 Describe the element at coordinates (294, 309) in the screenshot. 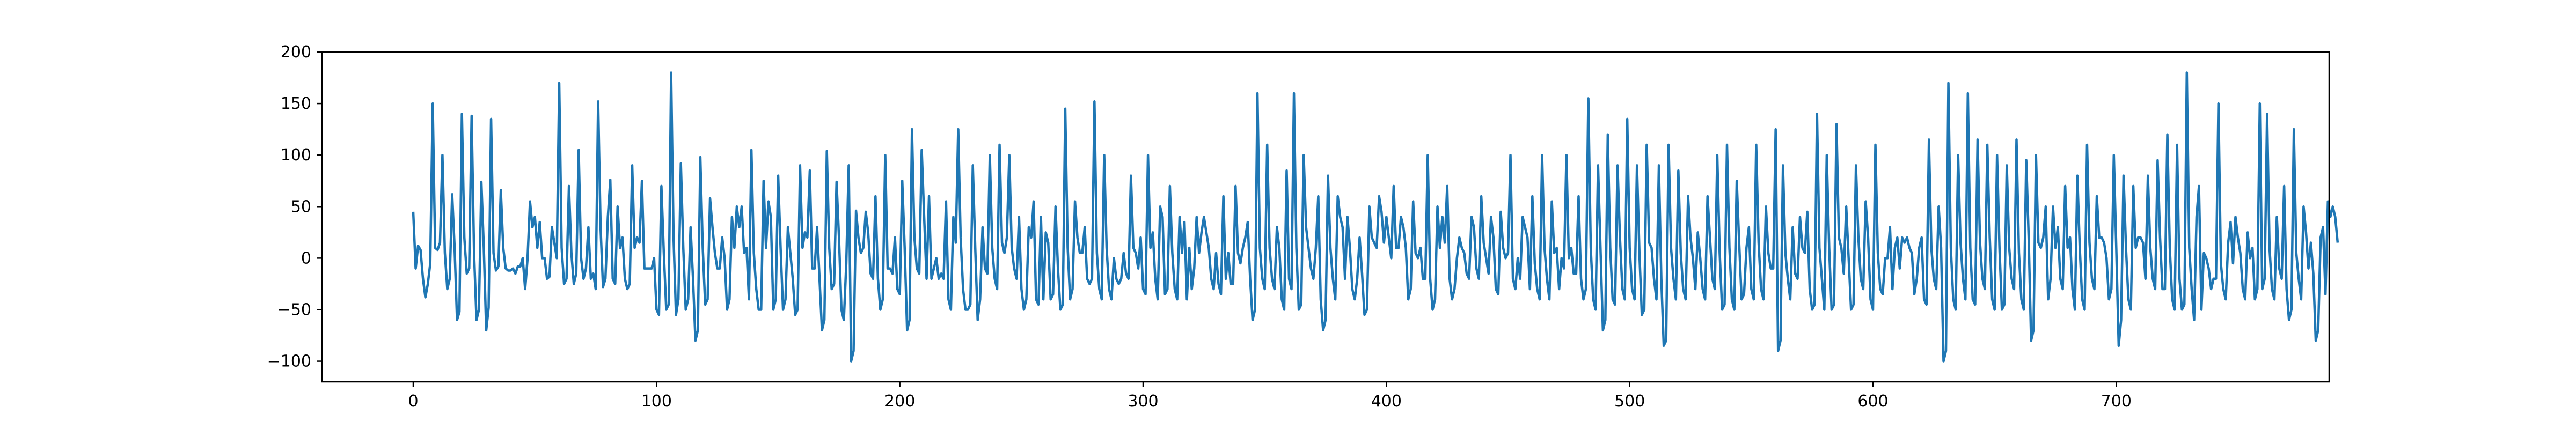

I see `y-tick-label: −50` at that location.